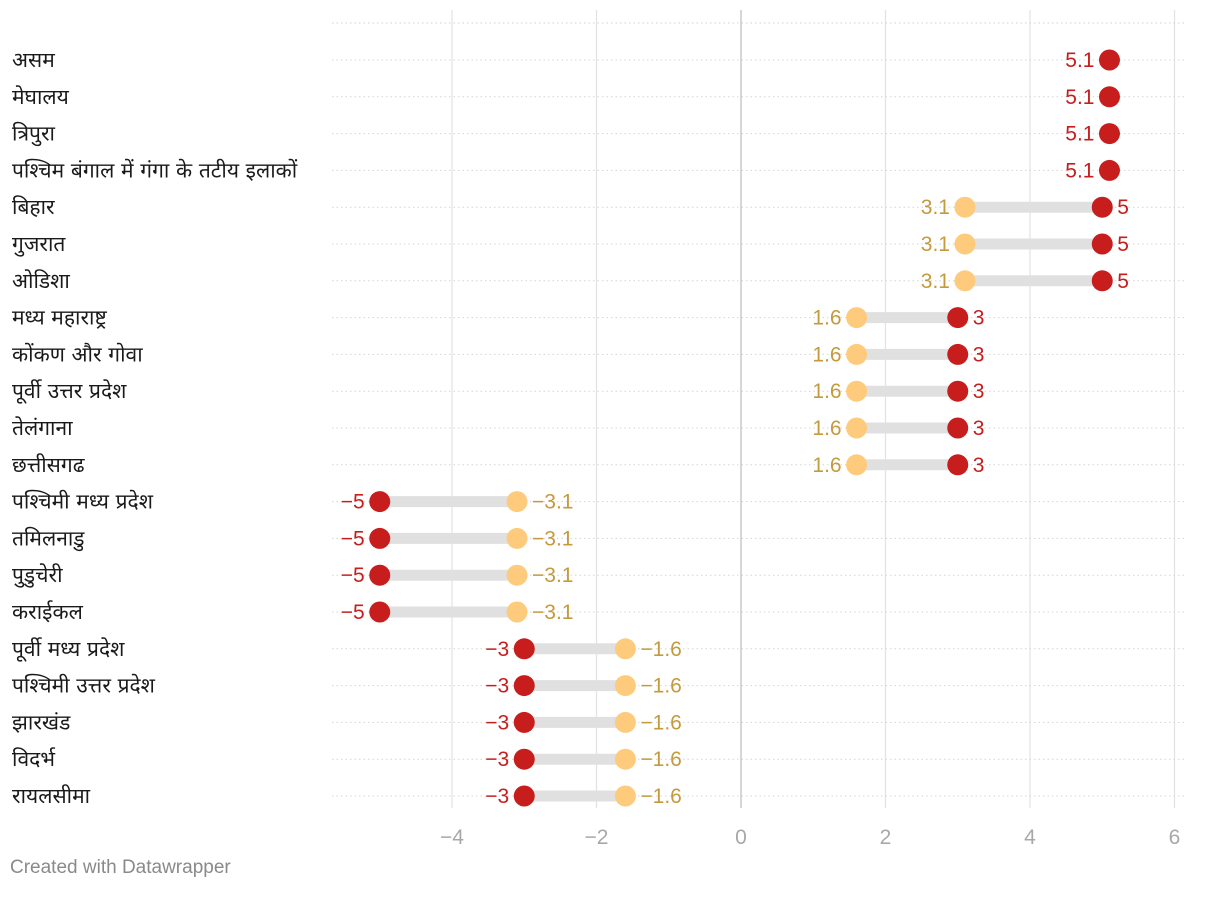  I want to click on x-tick-label: 6, so click(1175, 837).